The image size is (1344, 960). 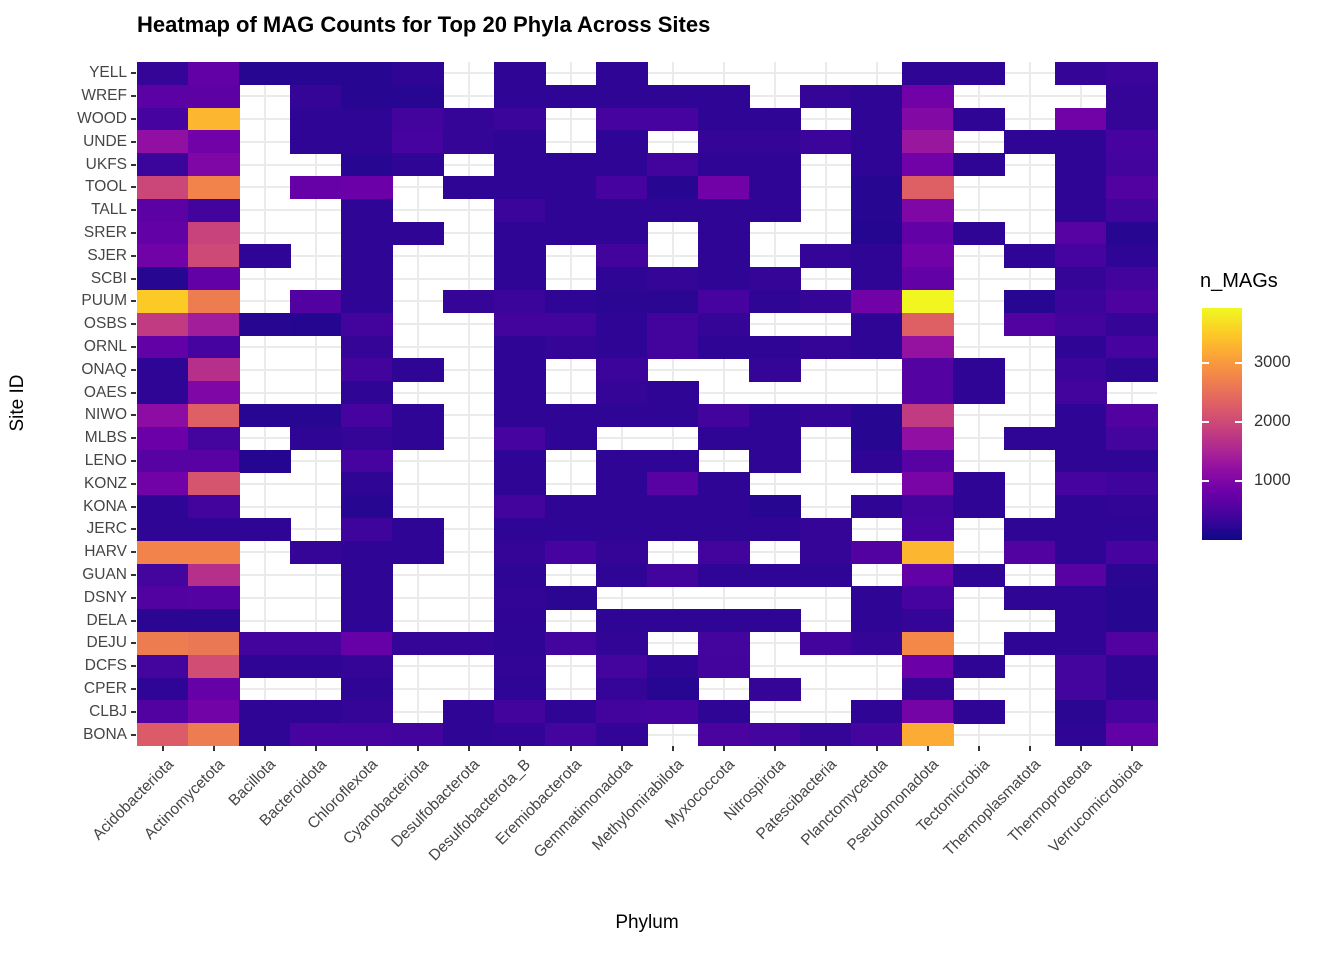 What do you see at coordinates (105, 232) in the screenshot?
I see `y-tick-label: SRER` at bounding box center [105, 232].